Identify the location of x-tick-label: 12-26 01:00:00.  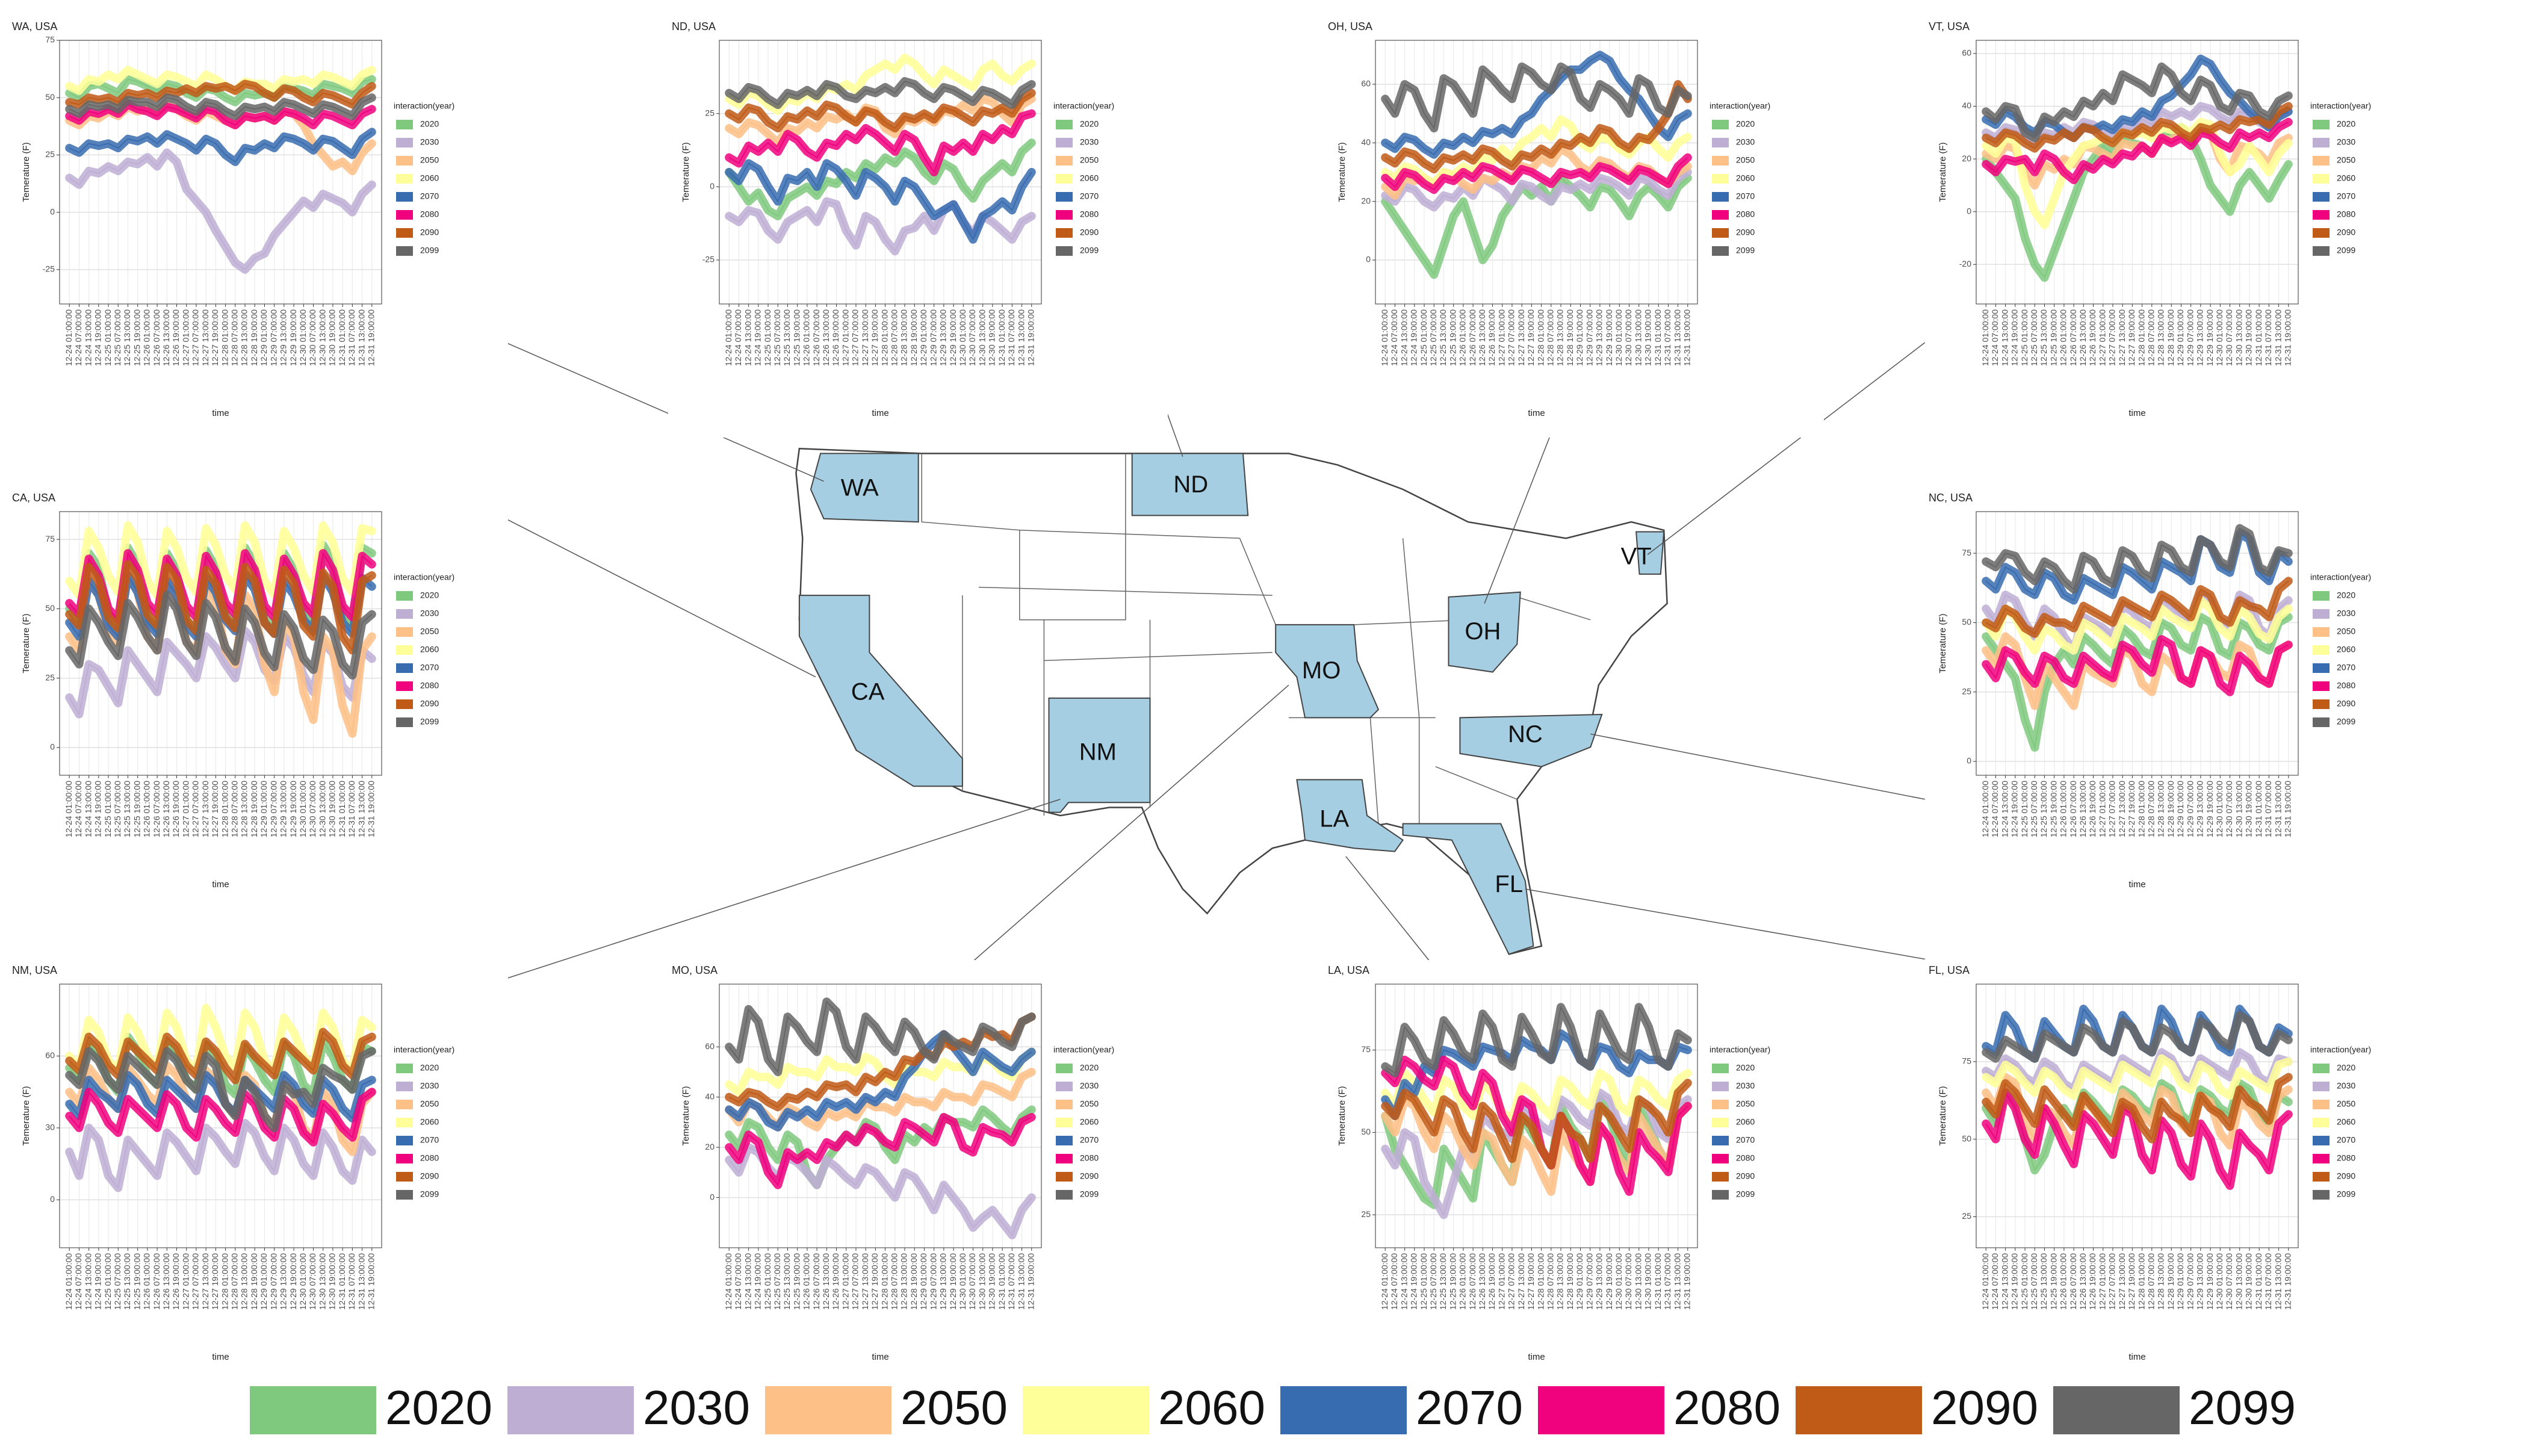
(2063, 809).